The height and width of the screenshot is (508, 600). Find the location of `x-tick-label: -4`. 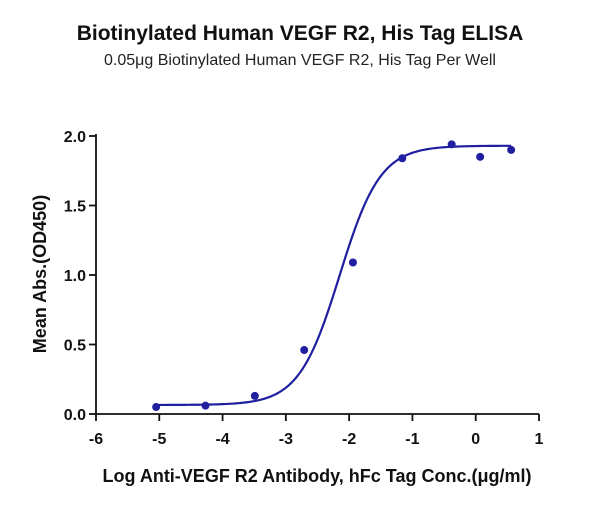

x-tick-label: -4 is located at coordinates (222, 439).